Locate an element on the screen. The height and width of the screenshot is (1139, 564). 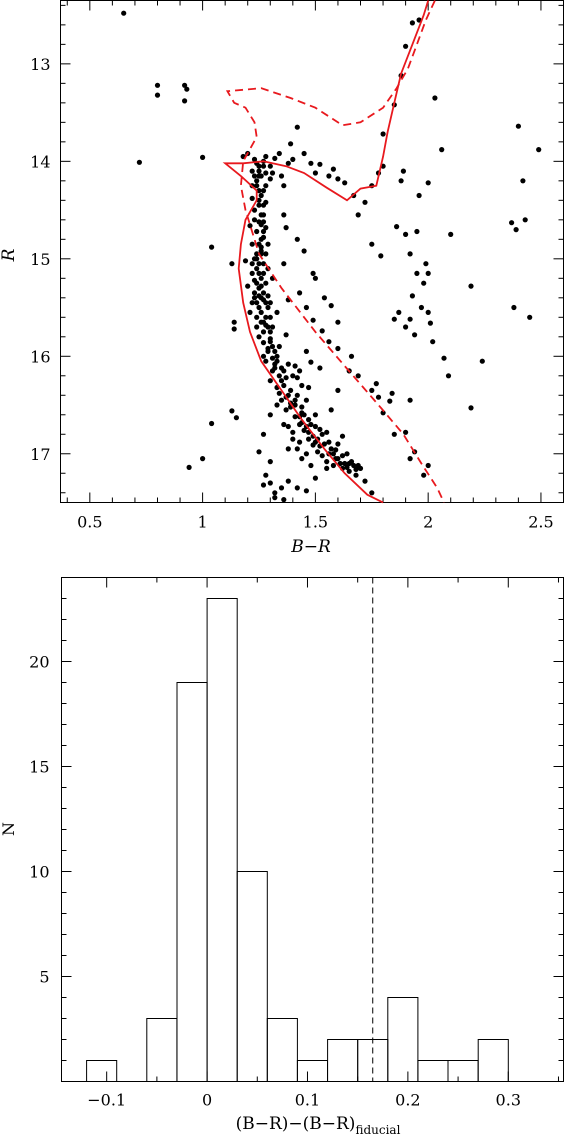
hist-x-axis-label: (B−R)−(B−R)fiducial is located at coordinates (318, 1125).